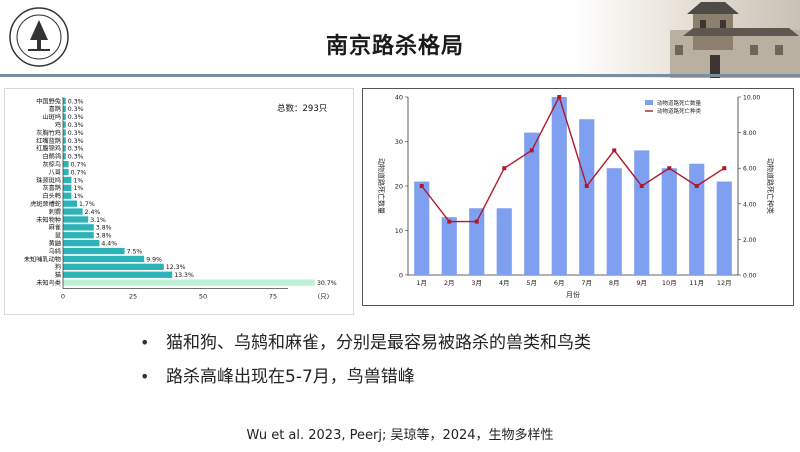 This screenshot has width=800, height=452. What do you see at coordinates (98, 220) in the screenshot?
I see `value-label: 3.1%` at bounding box center [98, 220].